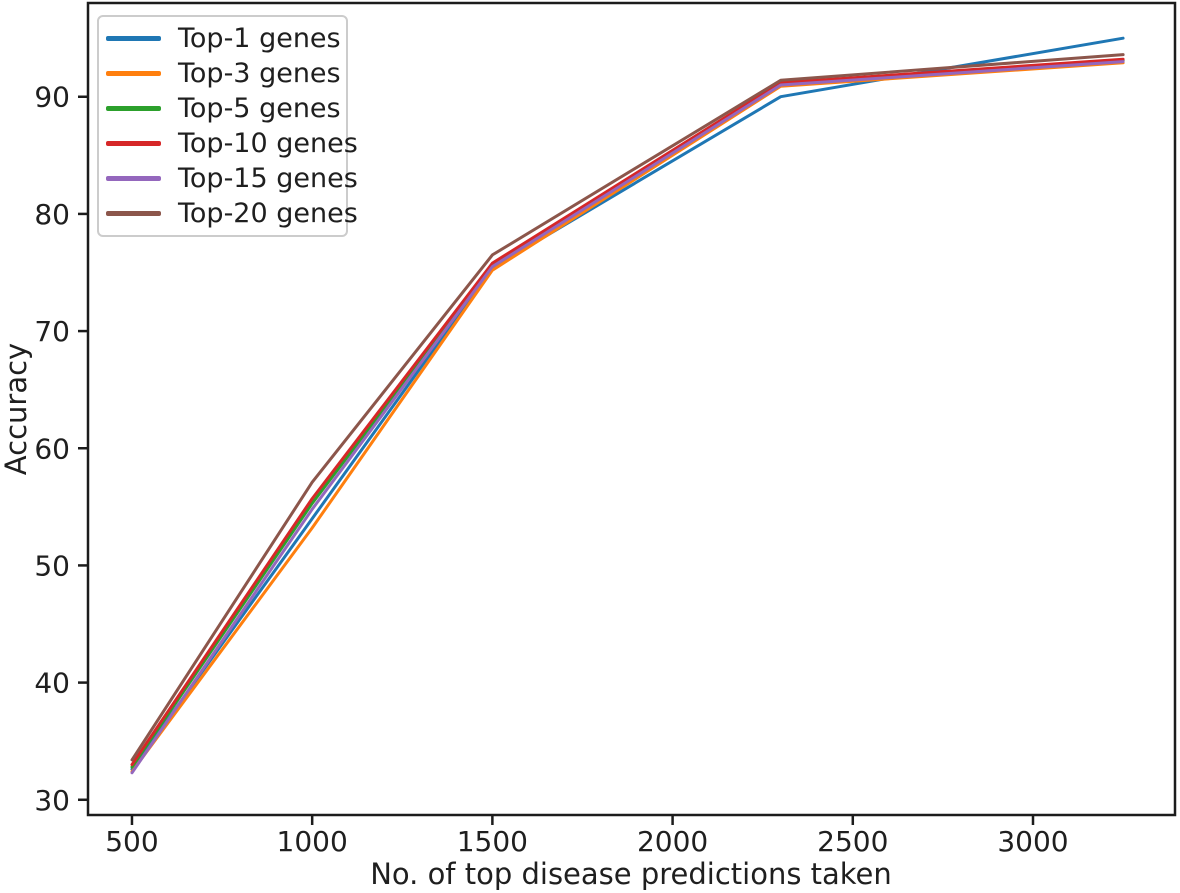 The image size is (1180, 893). I want to click on legend-swatch-top-5-genes, so click(133, 108).